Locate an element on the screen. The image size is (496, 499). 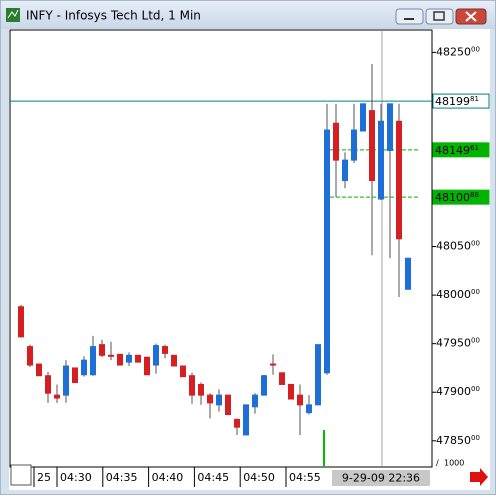
corner-box is located at coordinates (21, 475).